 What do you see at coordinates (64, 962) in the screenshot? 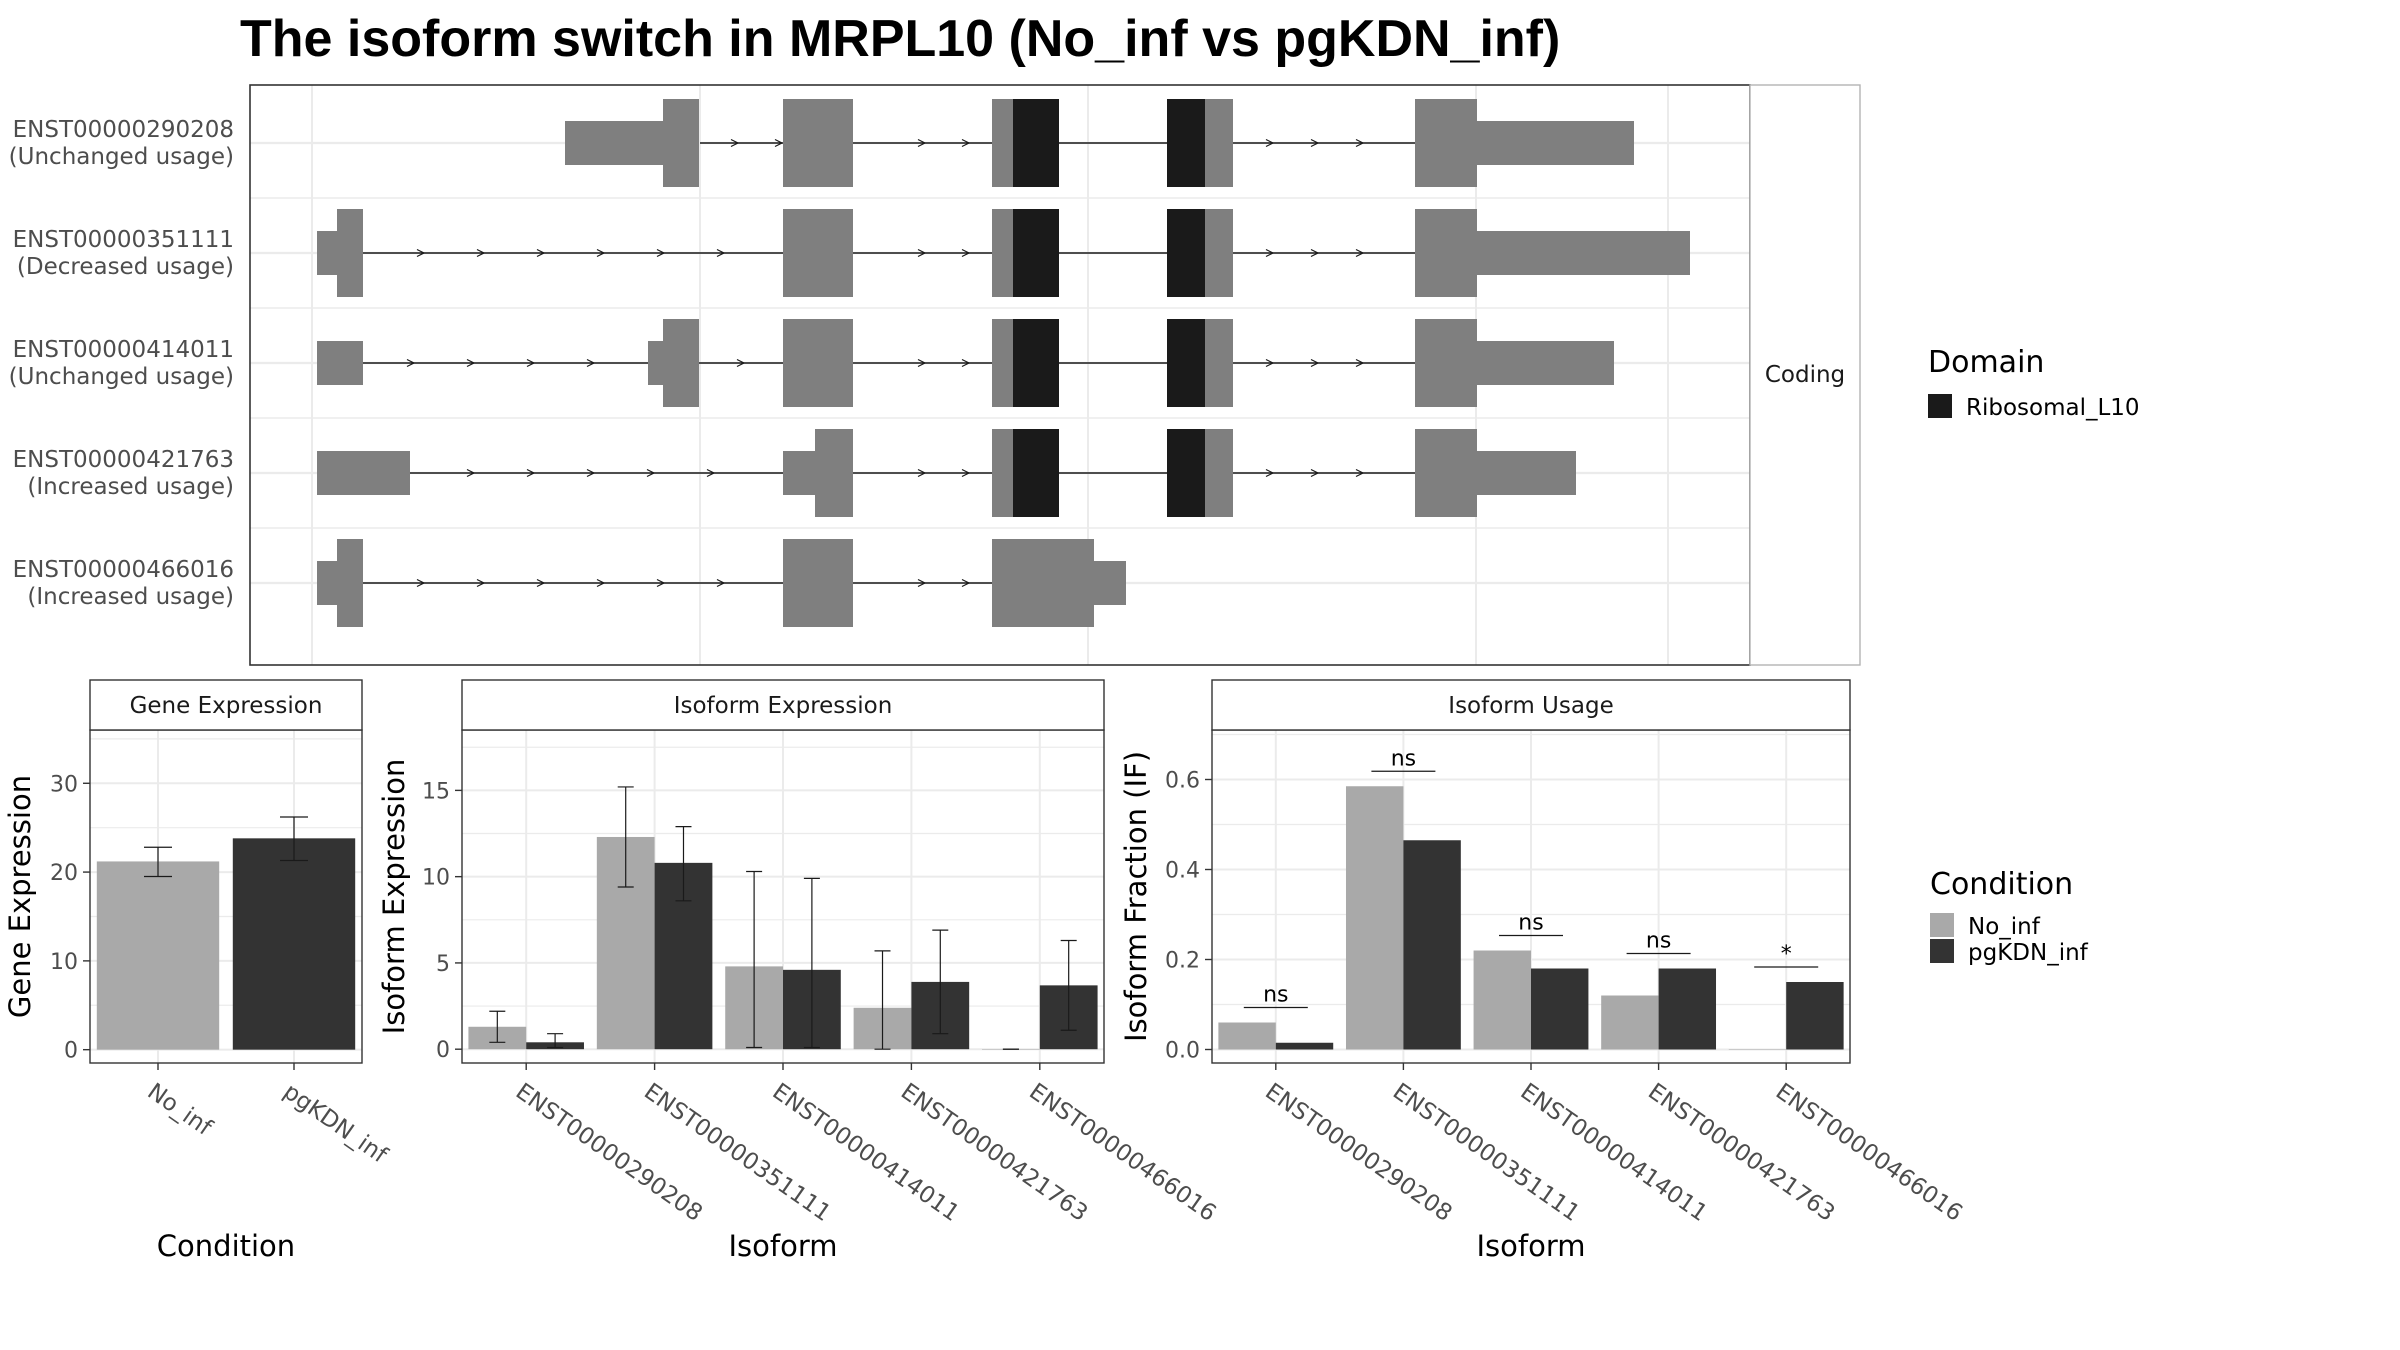
I see `y-tick-label: 10` at bounding box center [64, 962].